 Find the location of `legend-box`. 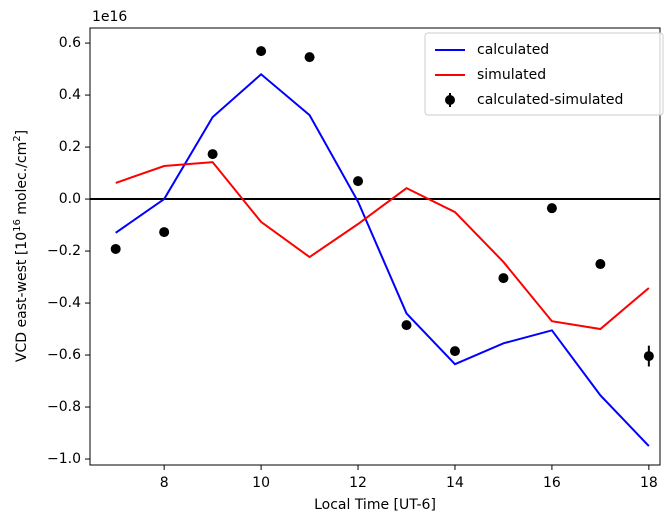

legend-box is located at coordinates (544, 74).